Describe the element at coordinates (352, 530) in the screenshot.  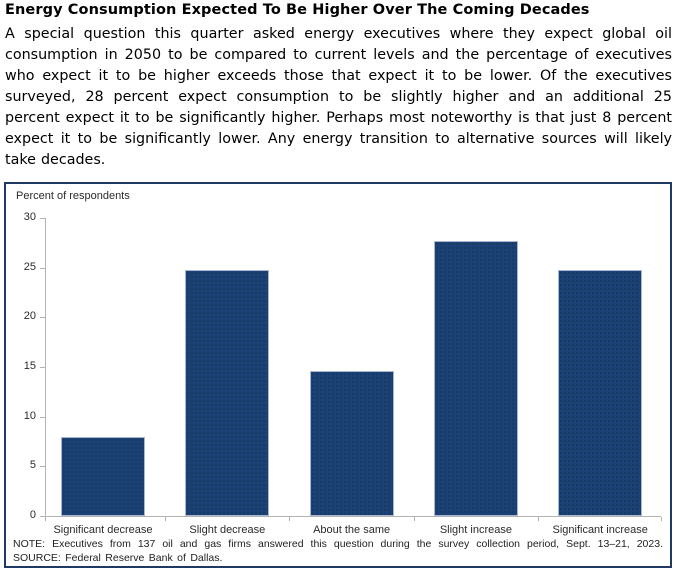
I see `x-label-about-the-same: About the same` at that location.